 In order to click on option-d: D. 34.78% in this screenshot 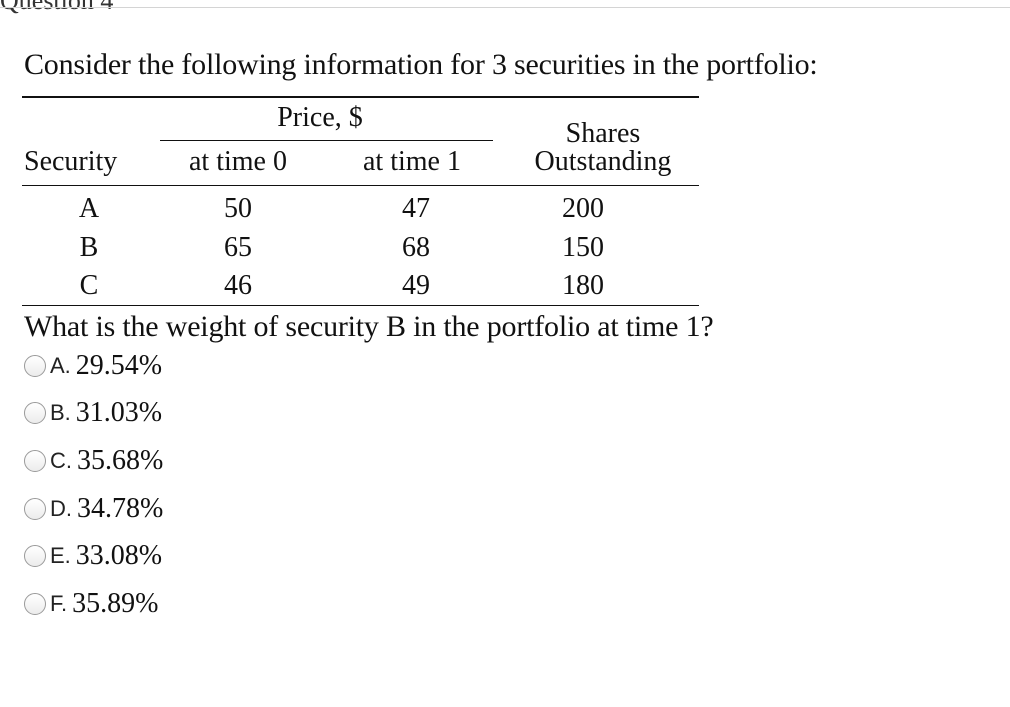, I will do `click(94, 508)`.